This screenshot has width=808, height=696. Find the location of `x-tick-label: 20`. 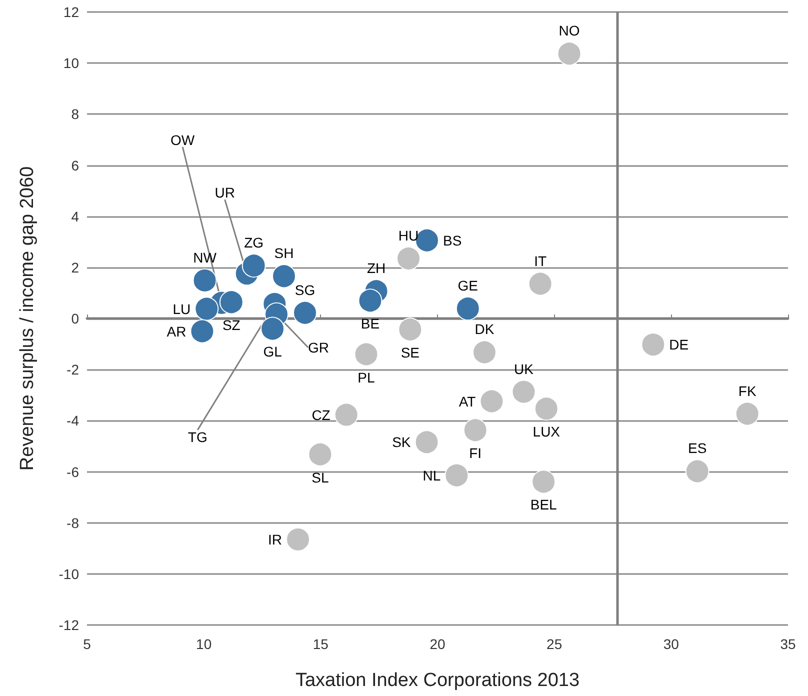

x-tick-label: 20 is located at coordinates (438, 644).